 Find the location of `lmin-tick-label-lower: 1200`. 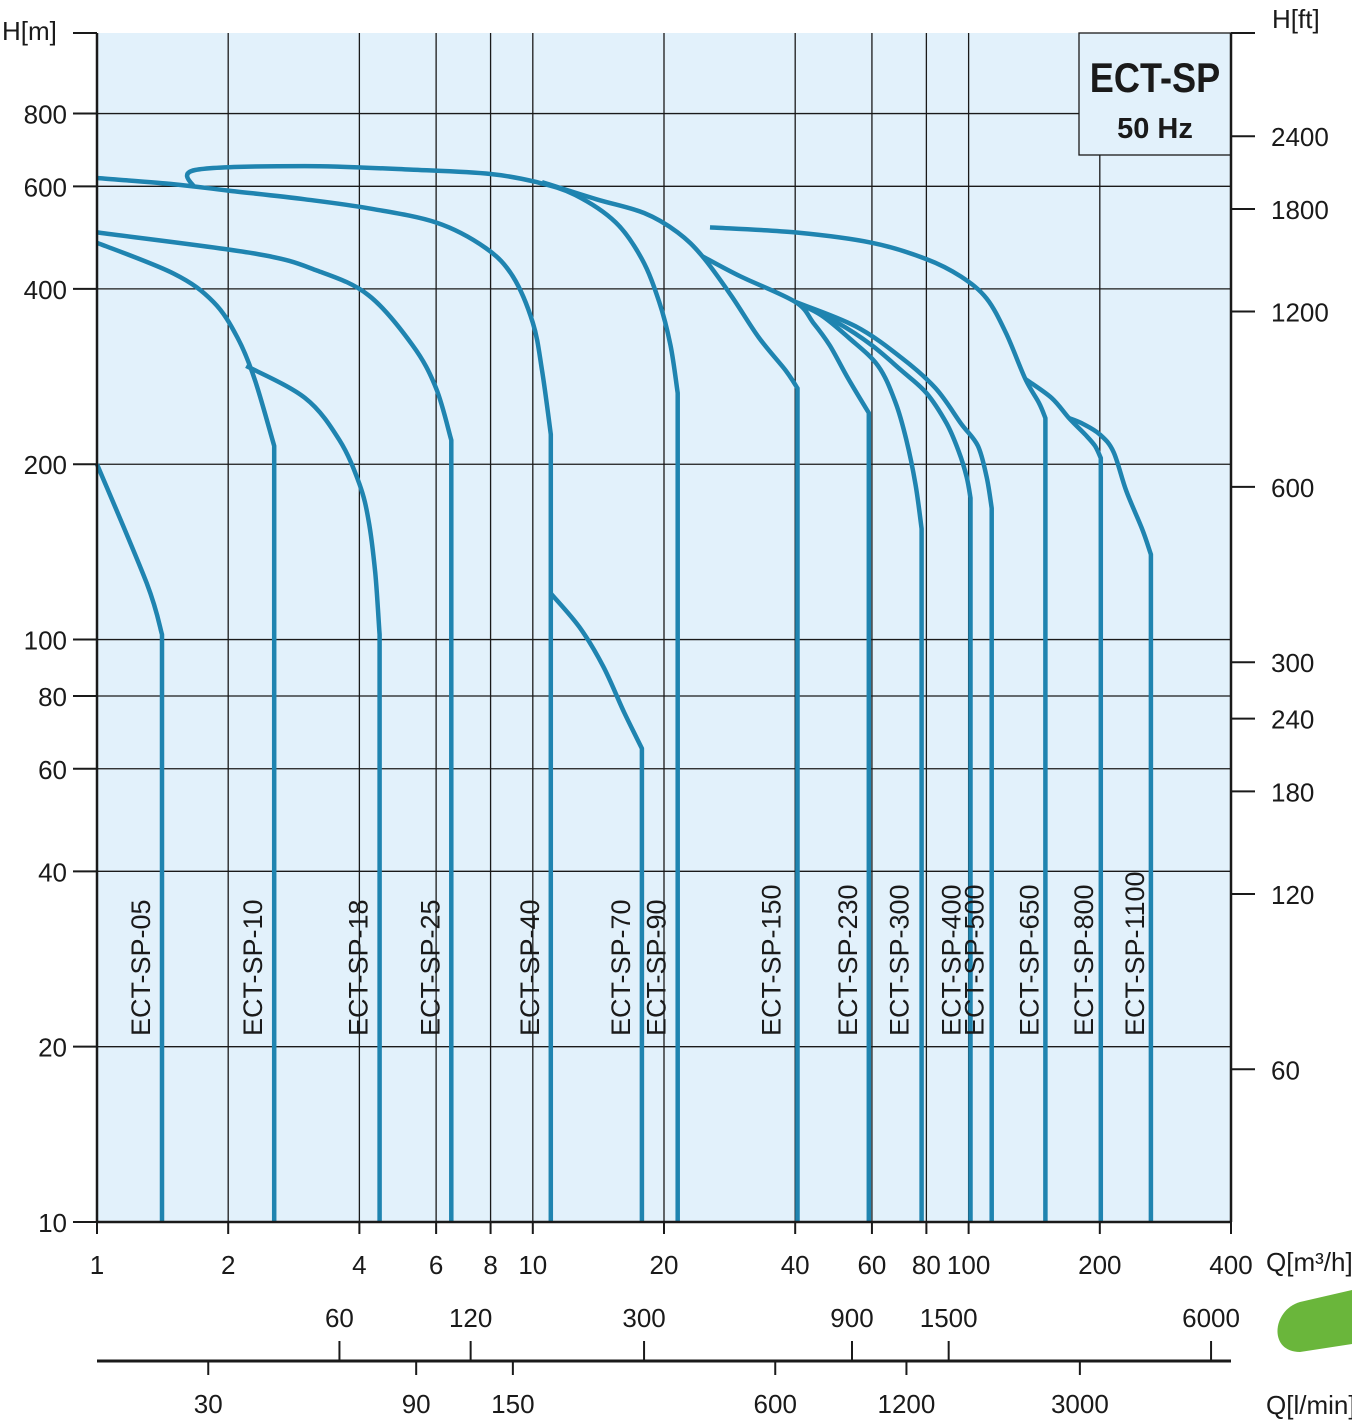

lmin-tick-label-lower: 1200 is located at coordinates (907, 1404).